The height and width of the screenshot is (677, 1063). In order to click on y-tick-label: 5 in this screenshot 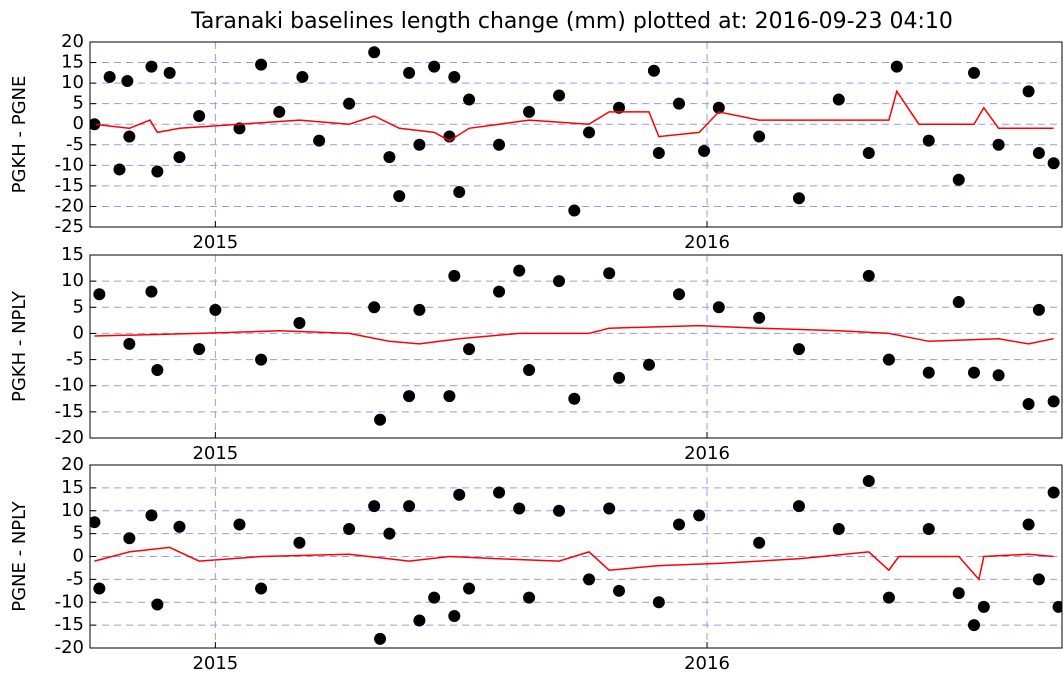, I will do `click(78, 533)`.